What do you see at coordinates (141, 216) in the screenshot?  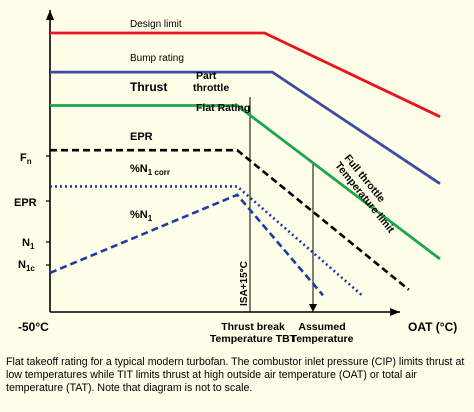 I see `label-n1: %N1` at bounding box center [141, 216].